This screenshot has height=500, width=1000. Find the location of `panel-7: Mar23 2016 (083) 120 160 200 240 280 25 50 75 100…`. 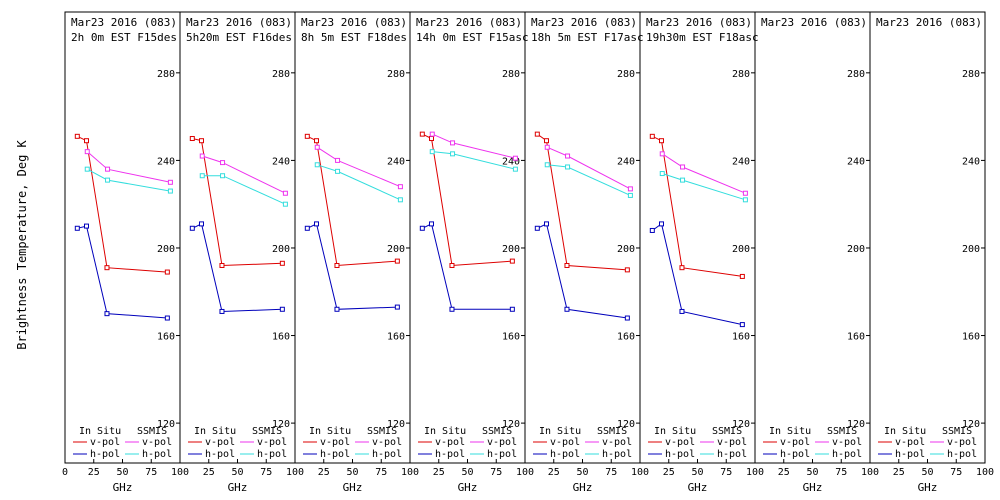

panel-7: Mar23 2016 (083) 120 160 200 240 280 25 50 75 100… is located at coordinates (816, 252).